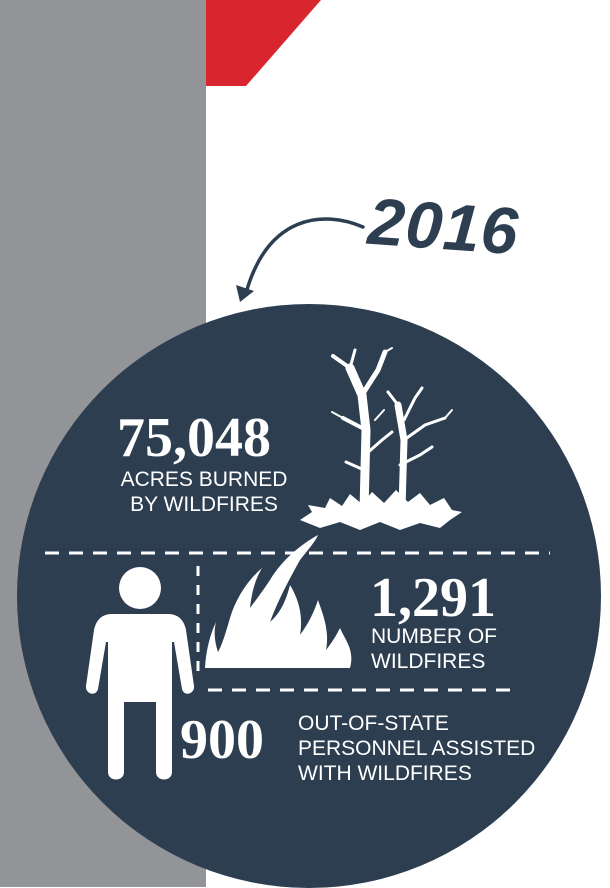  Describe the element at coordinates (222, 740) in the screenshot. I see `personnel-value: 900` at that location.